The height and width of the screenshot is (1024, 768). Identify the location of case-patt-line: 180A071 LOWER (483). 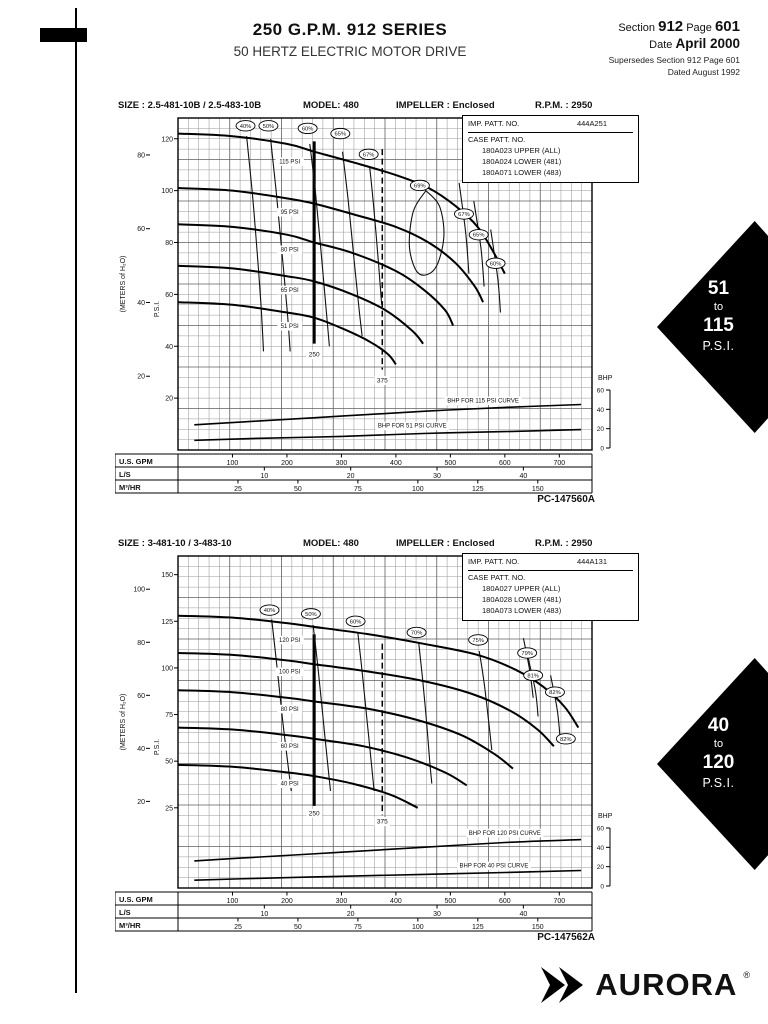
(522, 172).